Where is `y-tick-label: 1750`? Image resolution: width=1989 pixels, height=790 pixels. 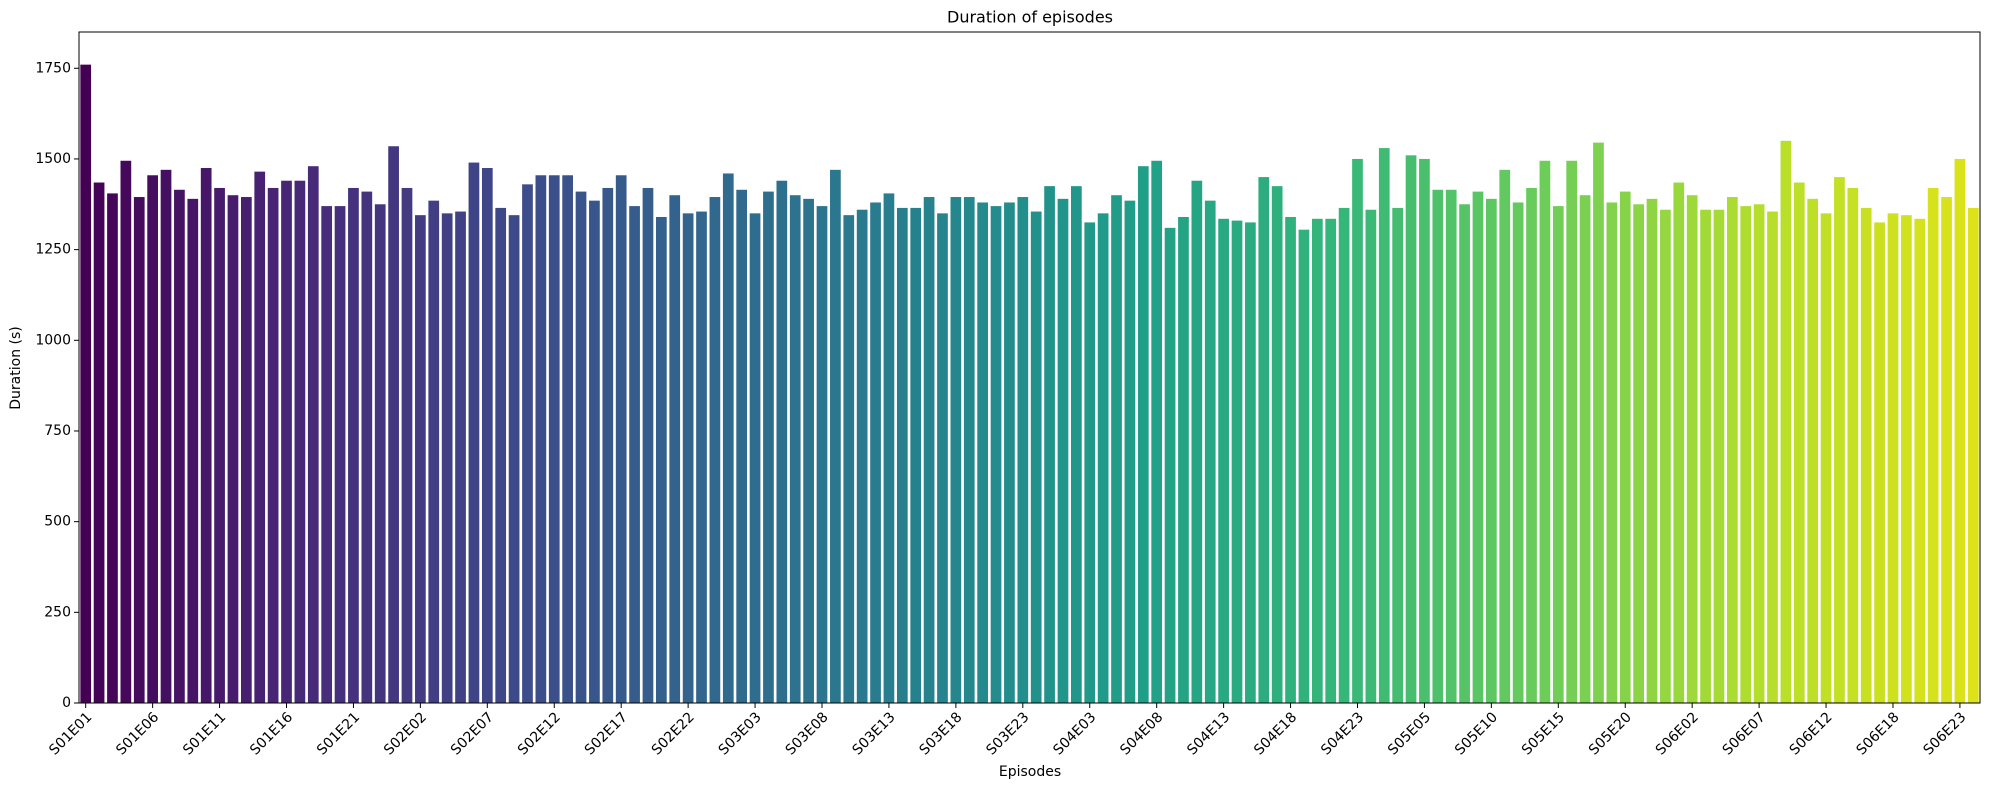
y-tick-label: 1750 is located at coordinates (53, 68).